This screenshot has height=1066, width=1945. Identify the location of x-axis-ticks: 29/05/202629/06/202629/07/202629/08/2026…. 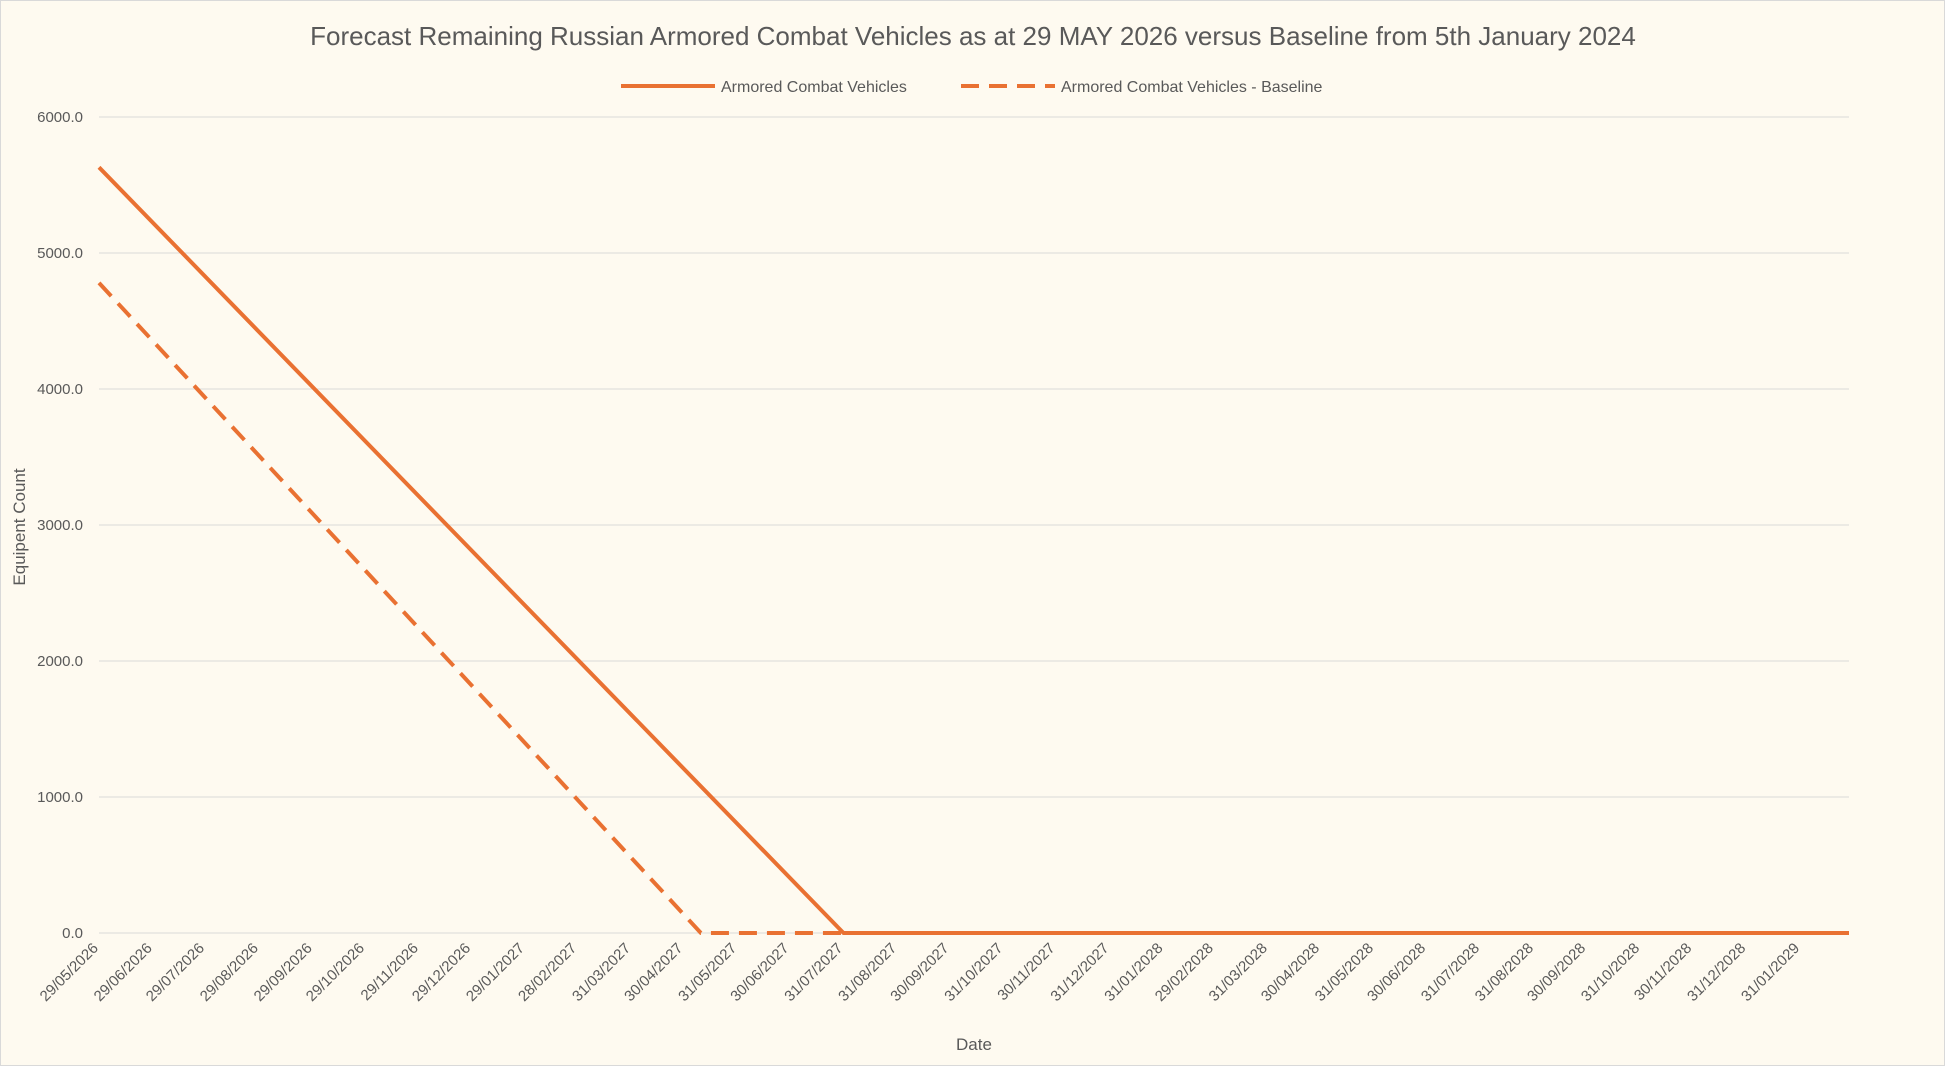
(920, 972).